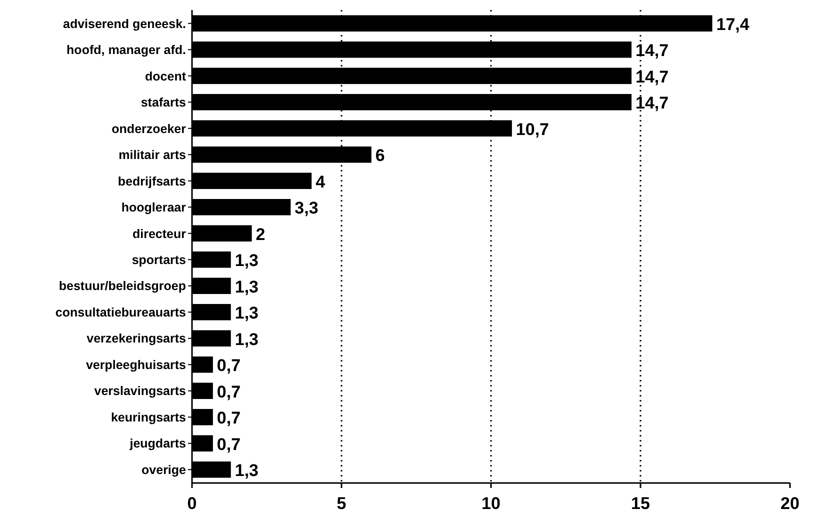 The height and width of the screenshot is (523, 816). I want to click on data-label: 10,7, so click(533, 129).